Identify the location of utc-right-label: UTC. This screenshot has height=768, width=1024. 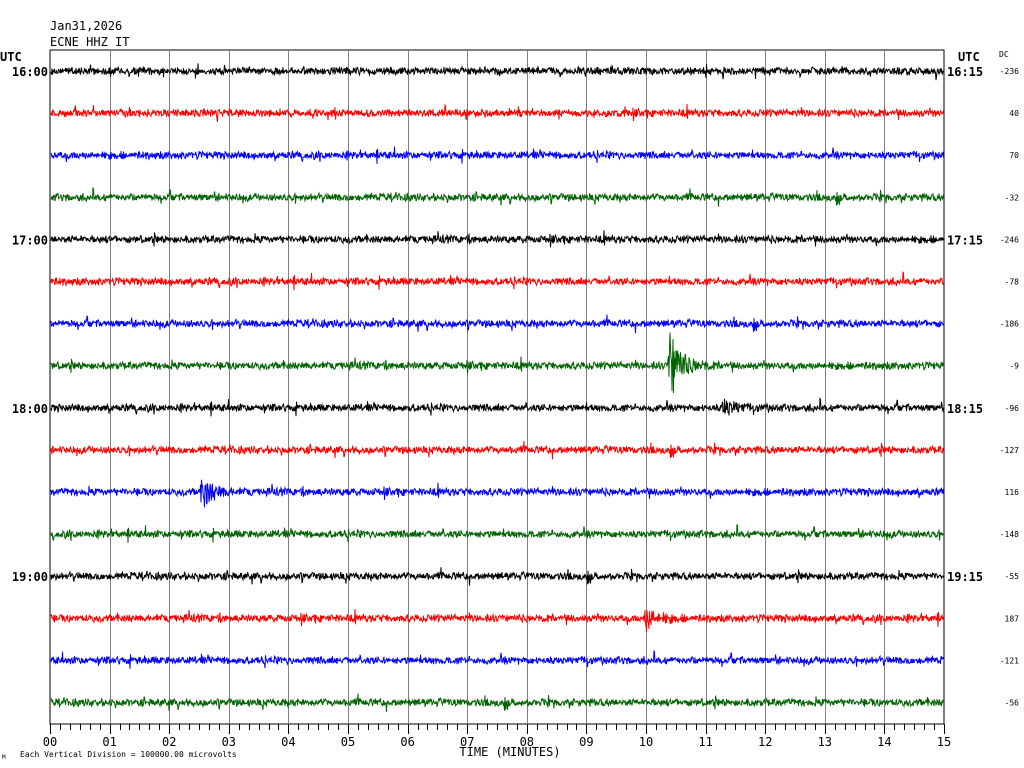
(969, 57).